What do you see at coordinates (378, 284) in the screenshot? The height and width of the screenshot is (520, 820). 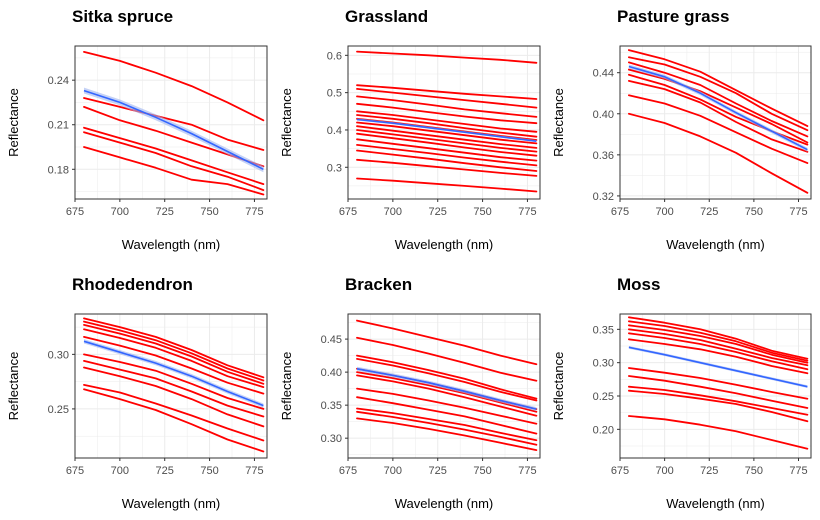 I see `panel-title: Bracken` at bounding box center [378, 284].